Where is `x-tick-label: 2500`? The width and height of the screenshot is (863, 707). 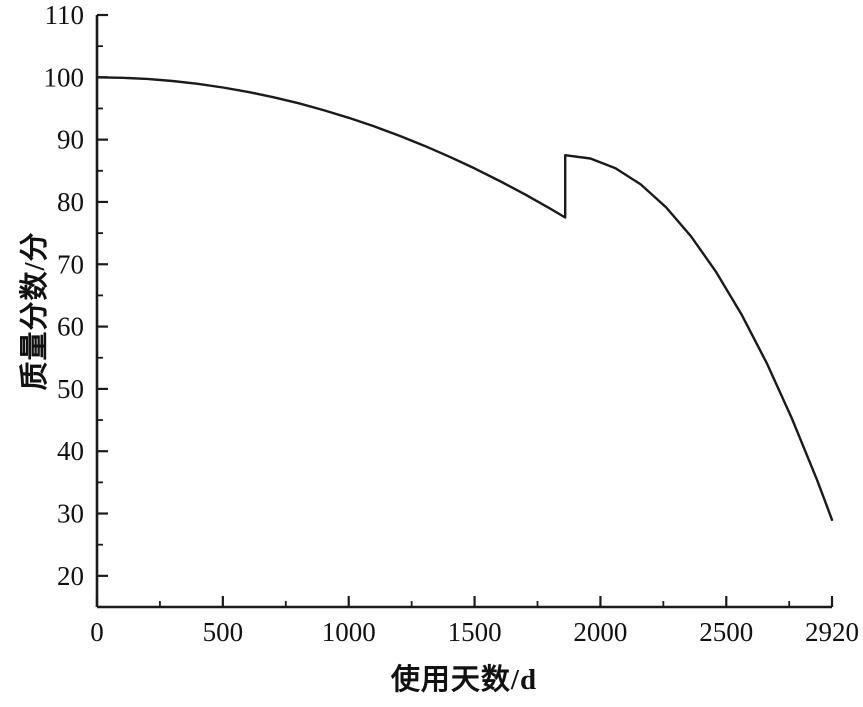
x-tick-label: 2500 is located at coordinates (726, 632).